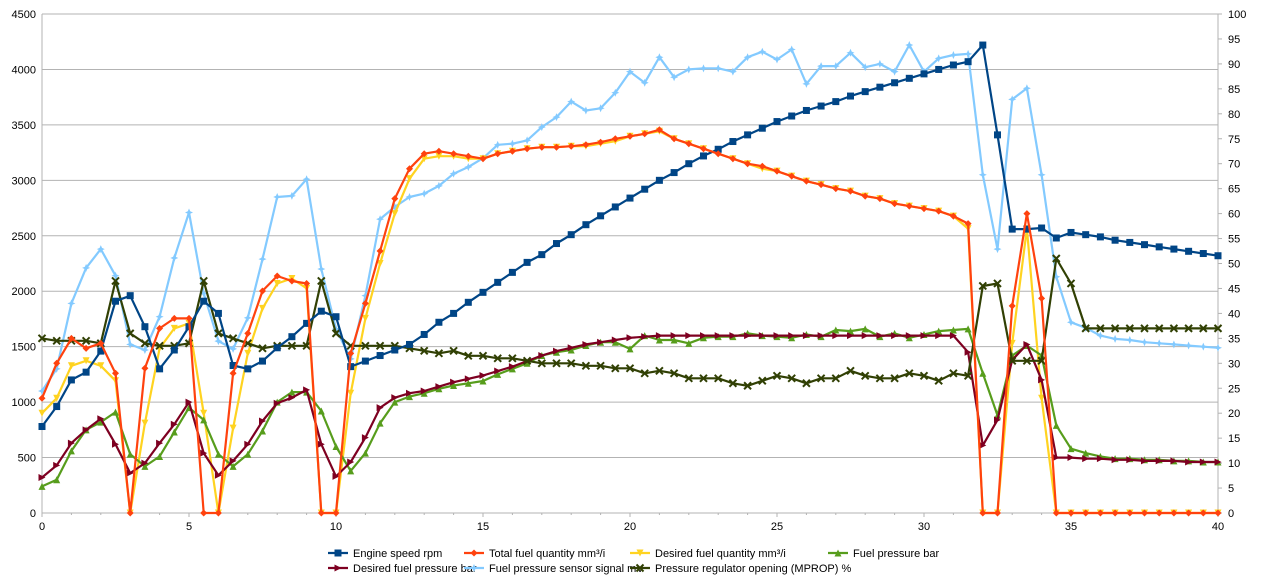 The height and width of the screenshot is (584, 1280). What do you see at coordinates (1237, 15) in the screenshot?
I see `y2-tick-label: 100` at bounding box center [1237, 15].